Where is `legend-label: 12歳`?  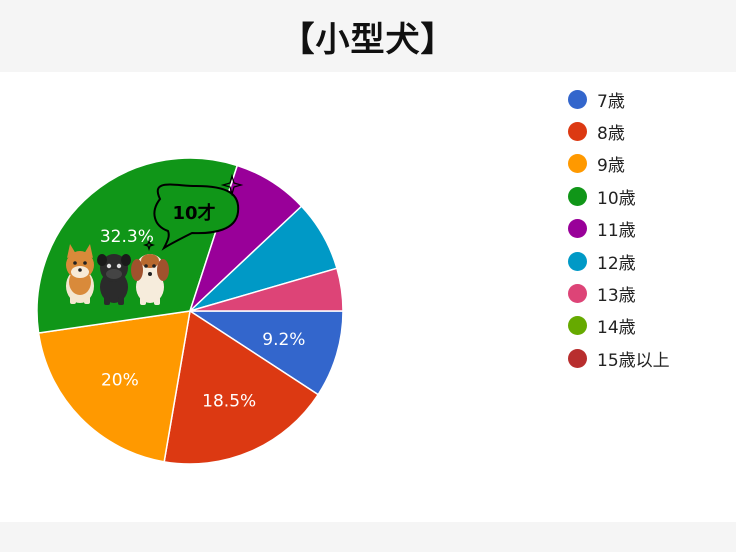
legend-label: 12歳 is located at coordinates (616, 263).